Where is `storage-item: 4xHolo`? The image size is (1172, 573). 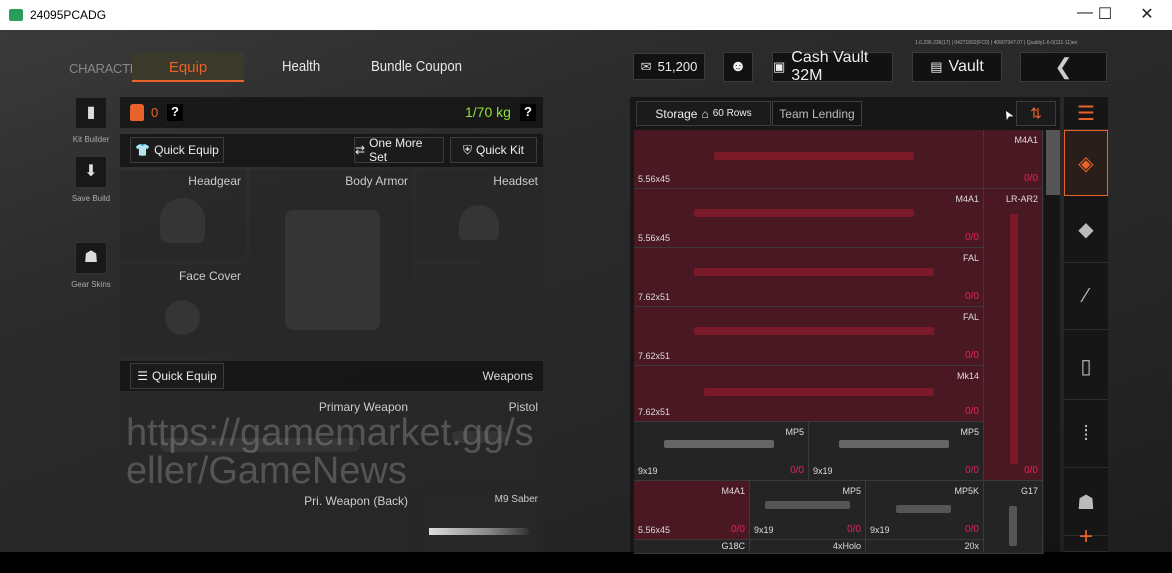 storage-item: 4xHolo is located at coordinates (808, 547).